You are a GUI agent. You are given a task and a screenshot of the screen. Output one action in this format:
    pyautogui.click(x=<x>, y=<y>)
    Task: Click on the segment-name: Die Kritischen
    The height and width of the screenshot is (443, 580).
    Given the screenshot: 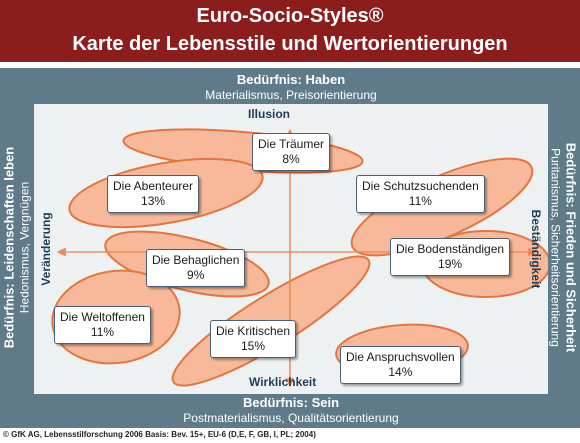 What is the action you would take?
    pyautogui.click(x=253, y=331)
    